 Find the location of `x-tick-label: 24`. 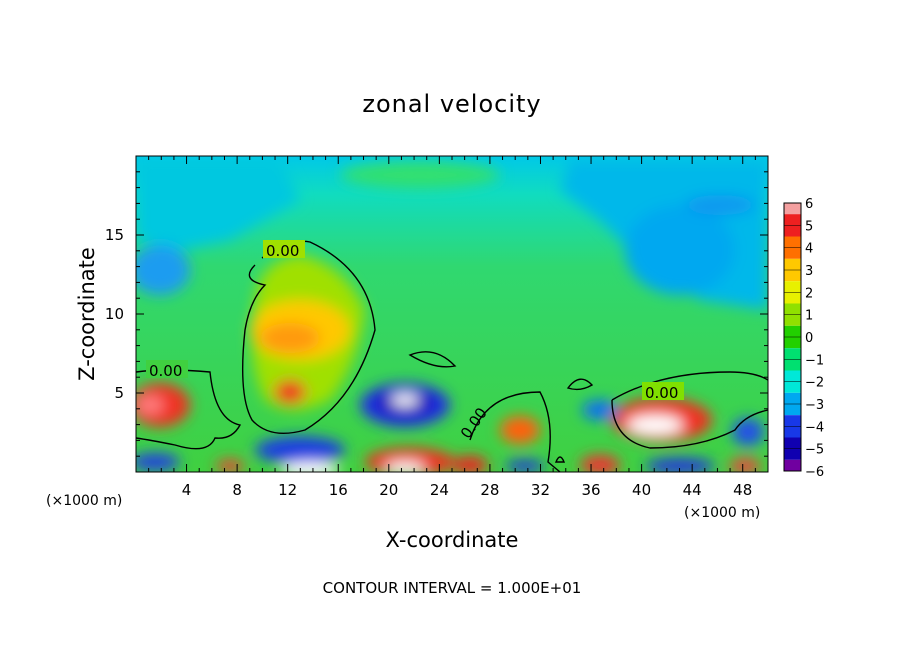

x-tick-label: 24 is located at coordinates (439, 490).